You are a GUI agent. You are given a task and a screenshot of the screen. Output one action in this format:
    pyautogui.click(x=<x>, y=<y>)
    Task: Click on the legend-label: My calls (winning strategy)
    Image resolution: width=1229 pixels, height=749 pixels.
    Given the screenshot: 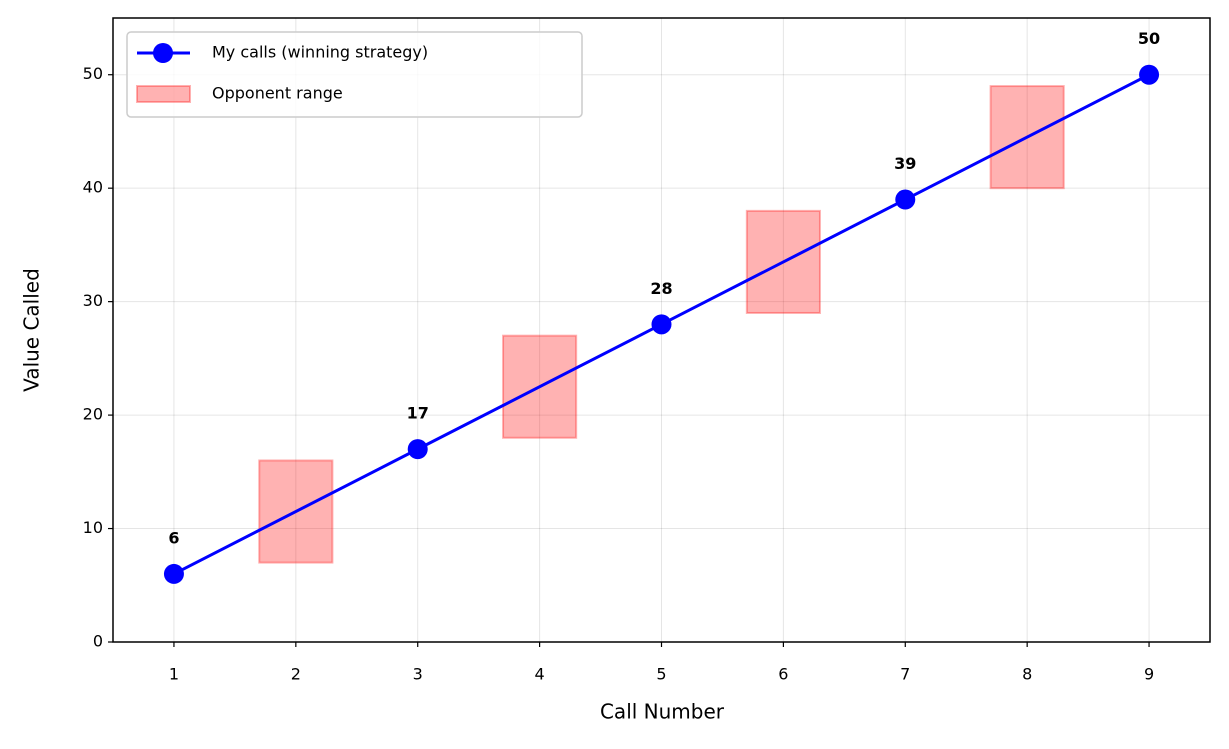 What is the action you would take?
    pyautogui.click(x=320, y=52)
    